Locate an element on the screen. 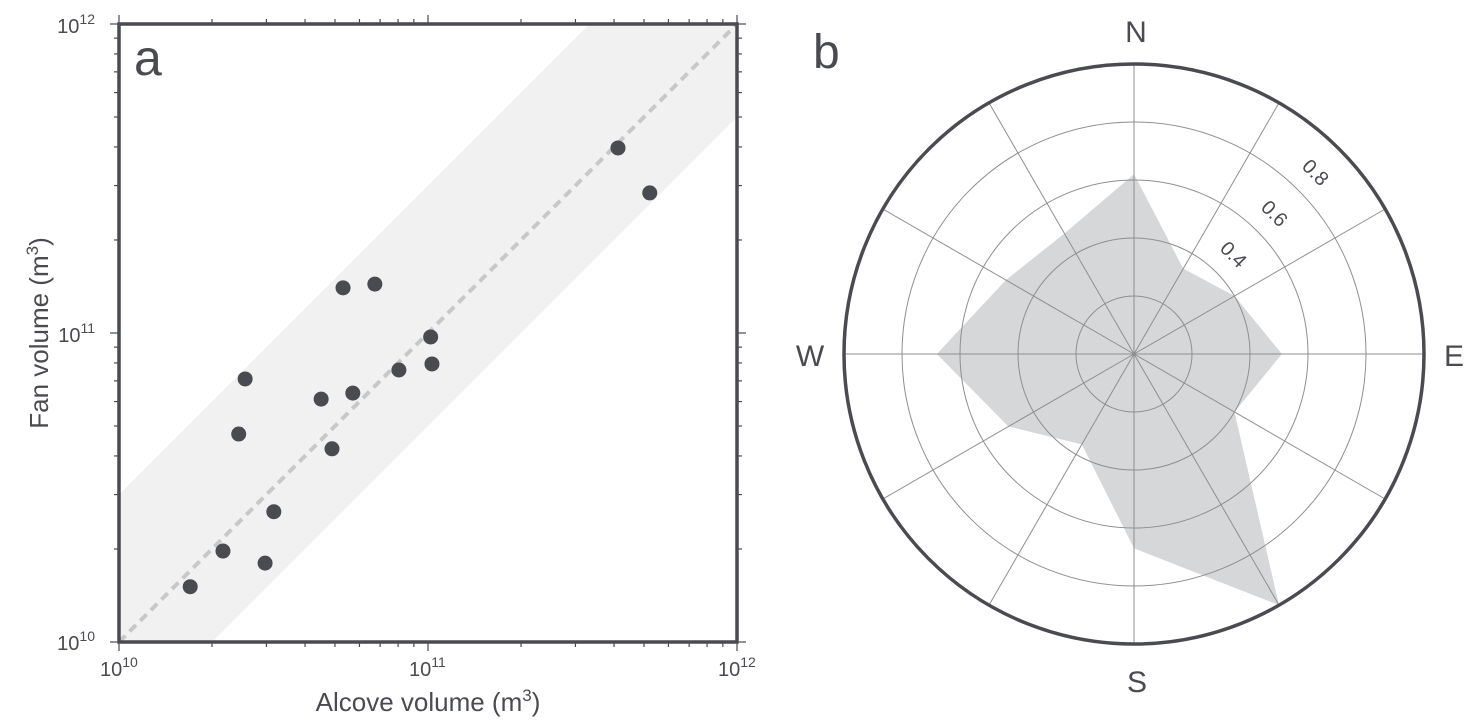 This screenshot has width=1474, height=720. x-tick-label: 1010 is located at coordinates (119, 667).